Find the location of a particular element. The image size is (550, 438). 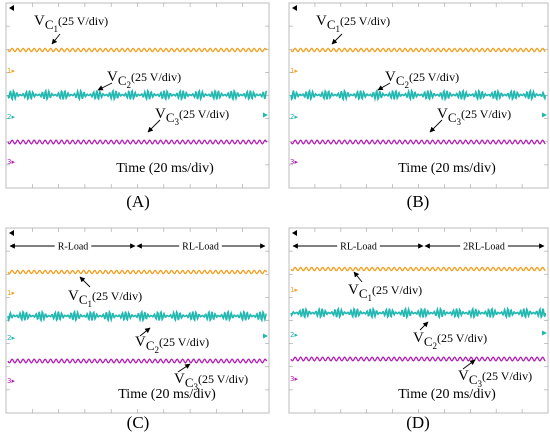

load-label-2: 2RL-Load is located at coordinates (484, 247).